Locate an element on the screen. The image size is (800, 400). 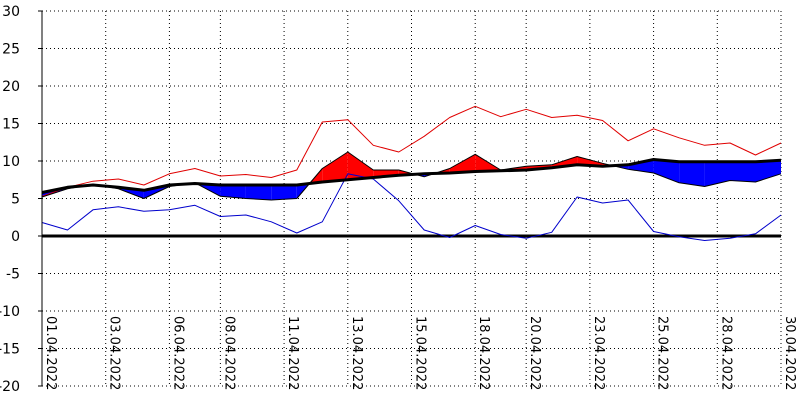
x-tick-label: 11.04.2022 is located at coordinates (292, 353).